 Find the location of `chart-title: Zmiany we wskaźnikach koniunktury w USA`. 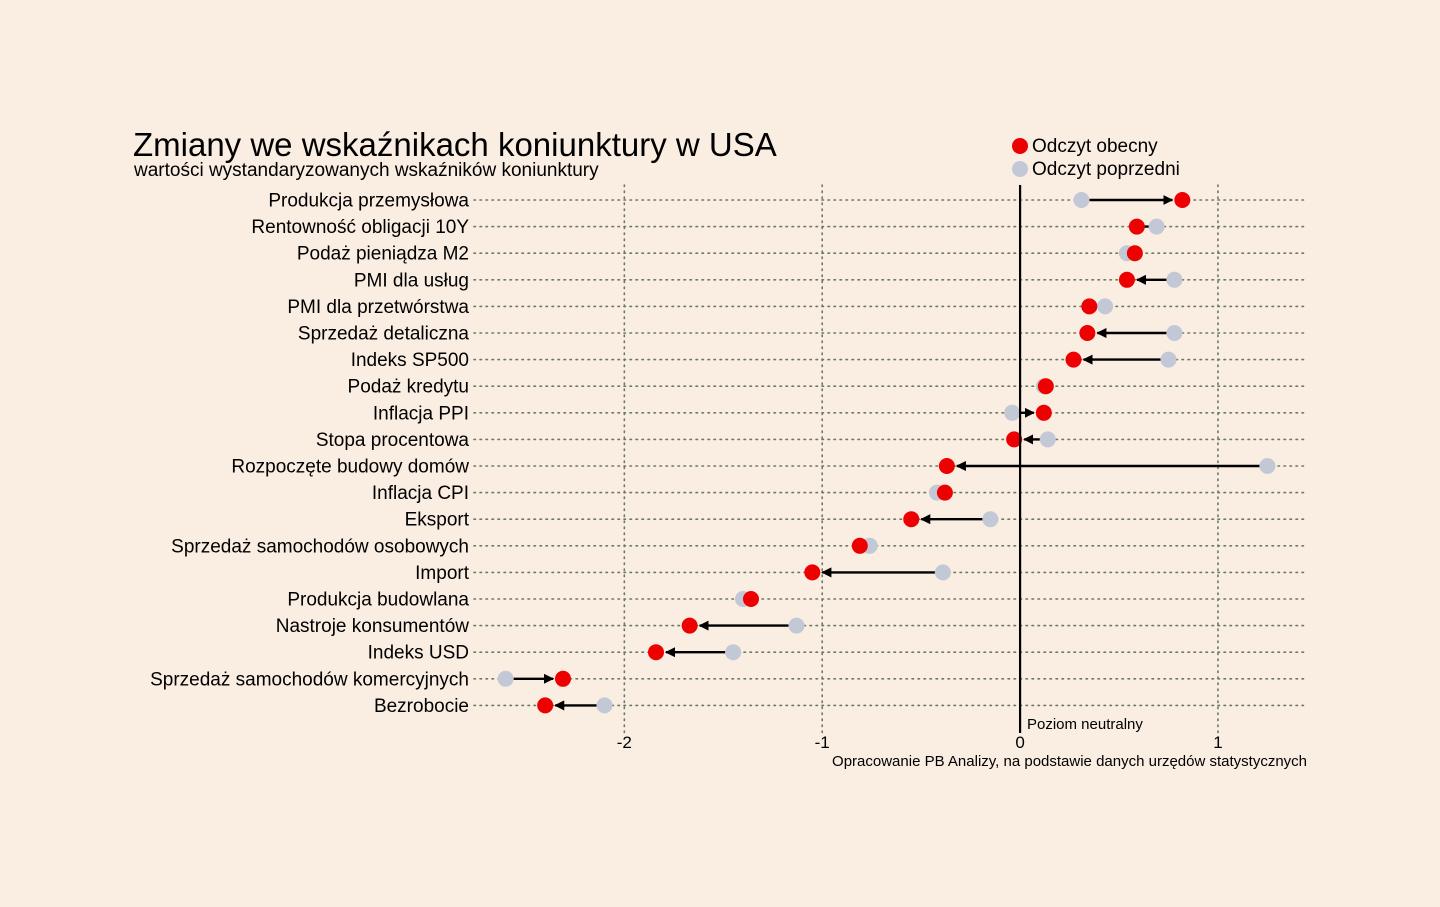

chart-title: Zmiany we wskaźnikach koniunktury w USA is located at coordinates (455, 144).